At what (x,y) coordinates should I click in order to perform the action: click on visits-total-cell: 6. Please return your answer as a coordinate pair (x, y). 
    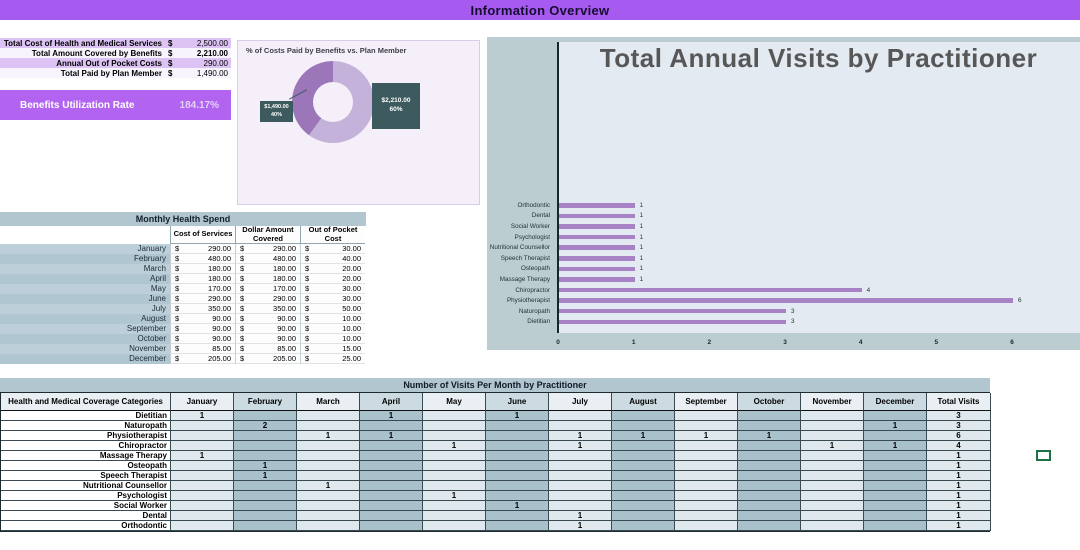
    Looking at the image, I should click on (959, 436).